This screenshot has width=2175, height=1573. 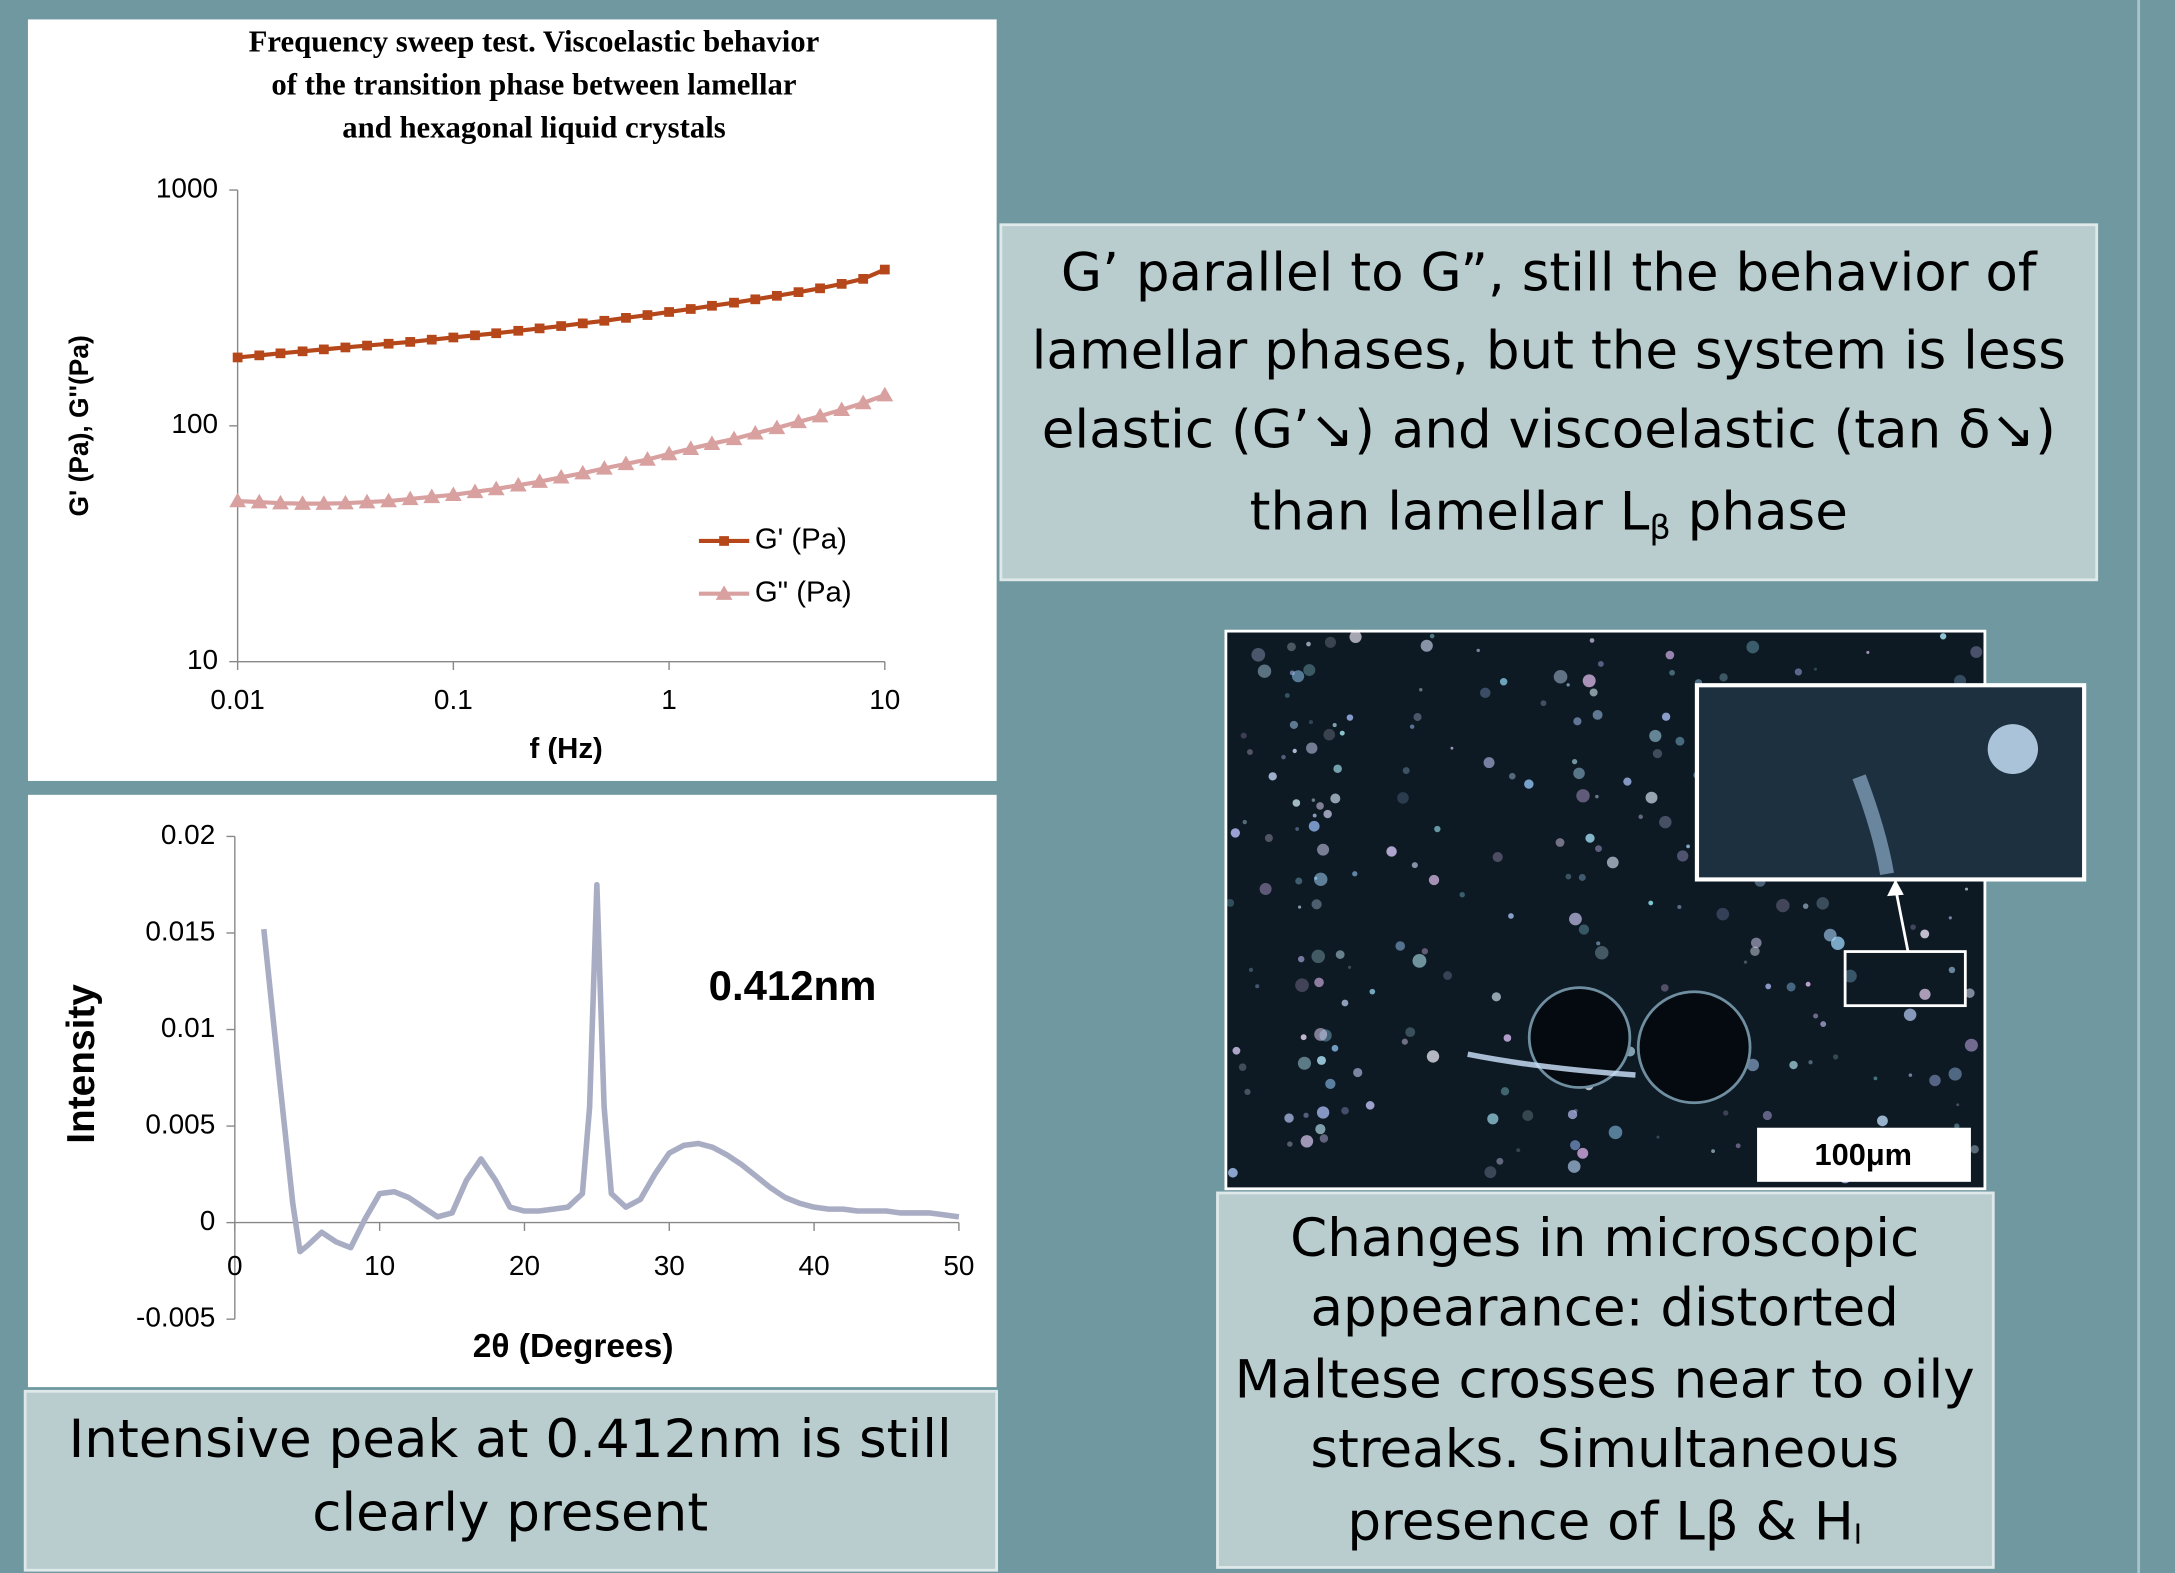 What do you see at coordinates (565, 749) in the screenshot?
I see `x-axis-label: f (Hz)` at bounding box center [565, 749].